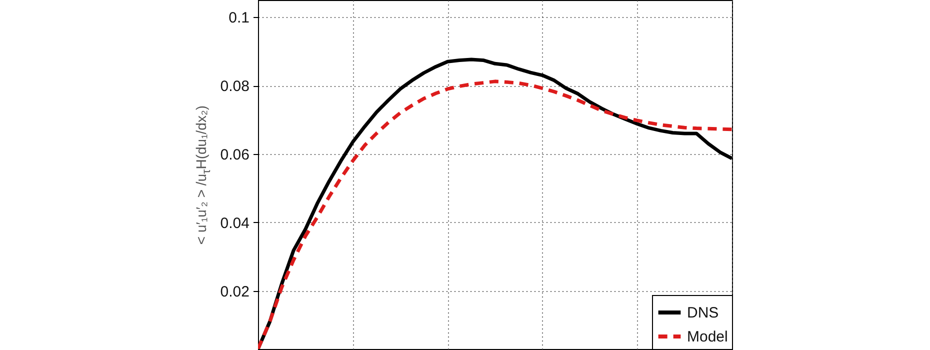 The image size is (930, 350). Describe the element at coordinates (235, 155) in the screenshot. I see `y-tick-label: 0.06` at that location.